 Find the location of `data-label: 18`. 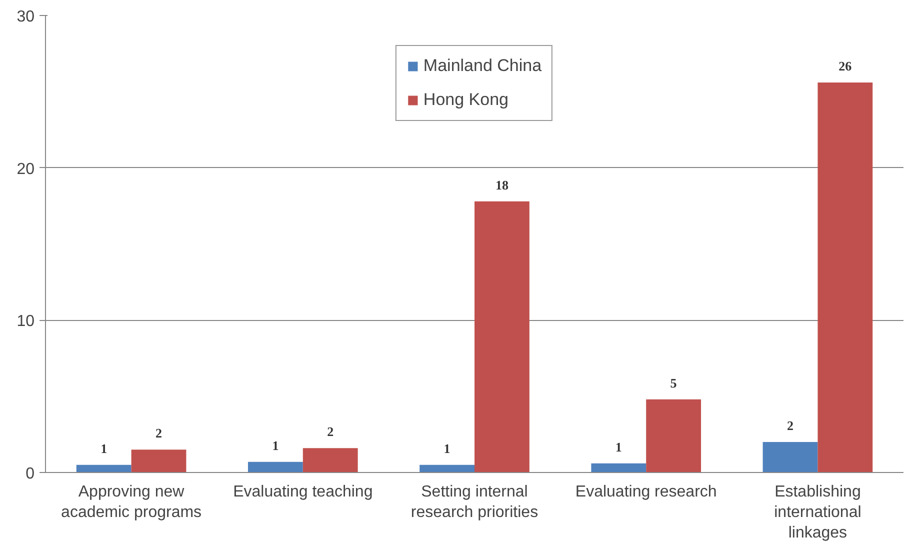

data-label: 18 is located at coordinates (502, 184).